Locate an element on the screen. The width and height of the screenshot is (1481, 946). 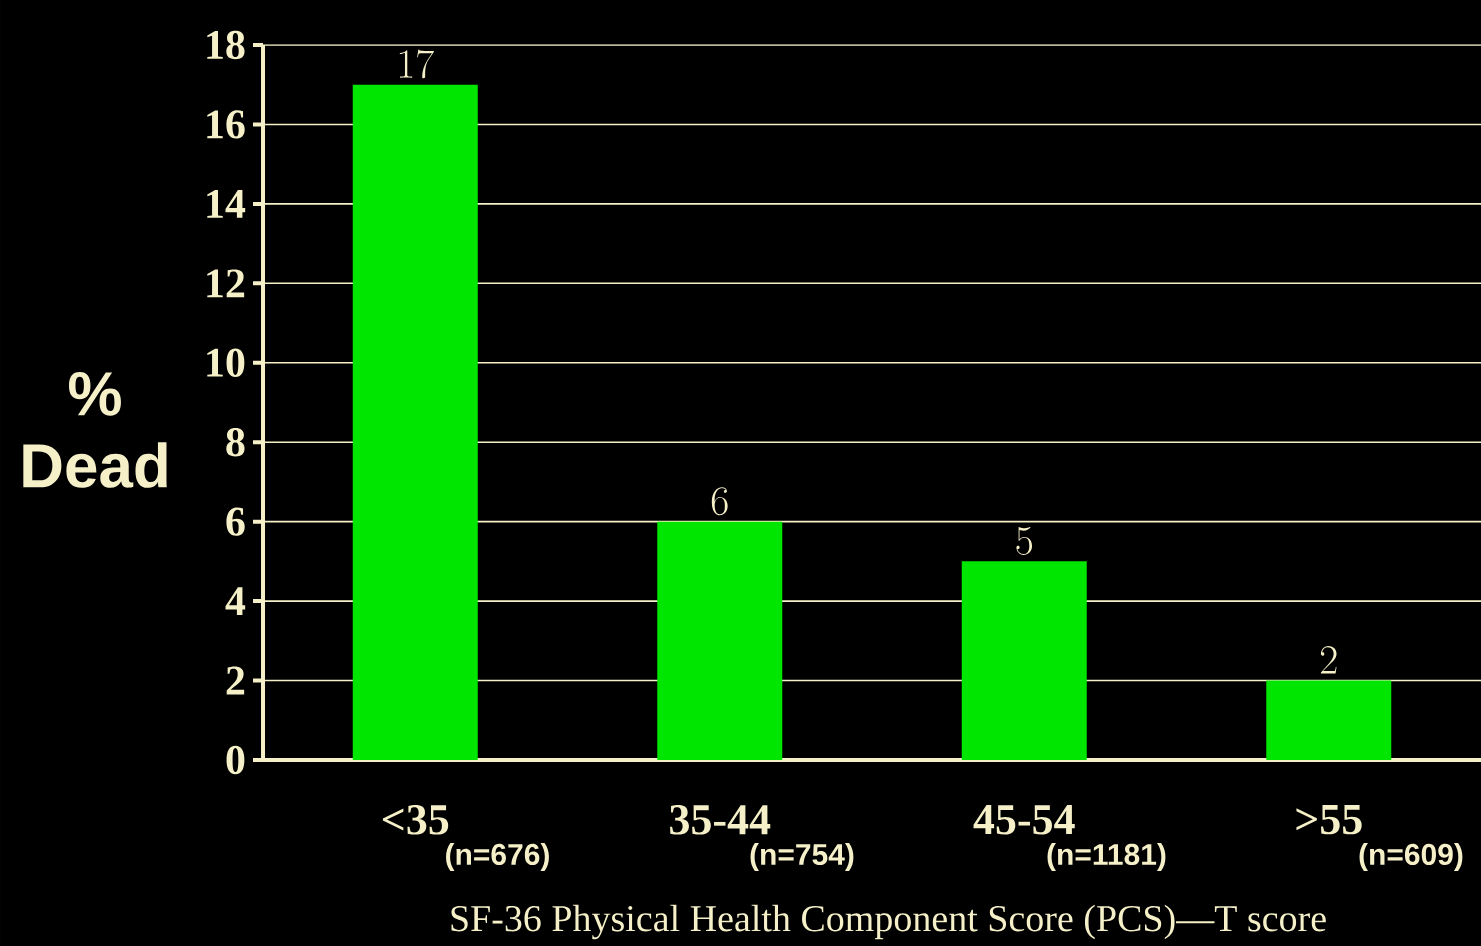
y-tick-label: 12 is located at coordinates (226, 283).